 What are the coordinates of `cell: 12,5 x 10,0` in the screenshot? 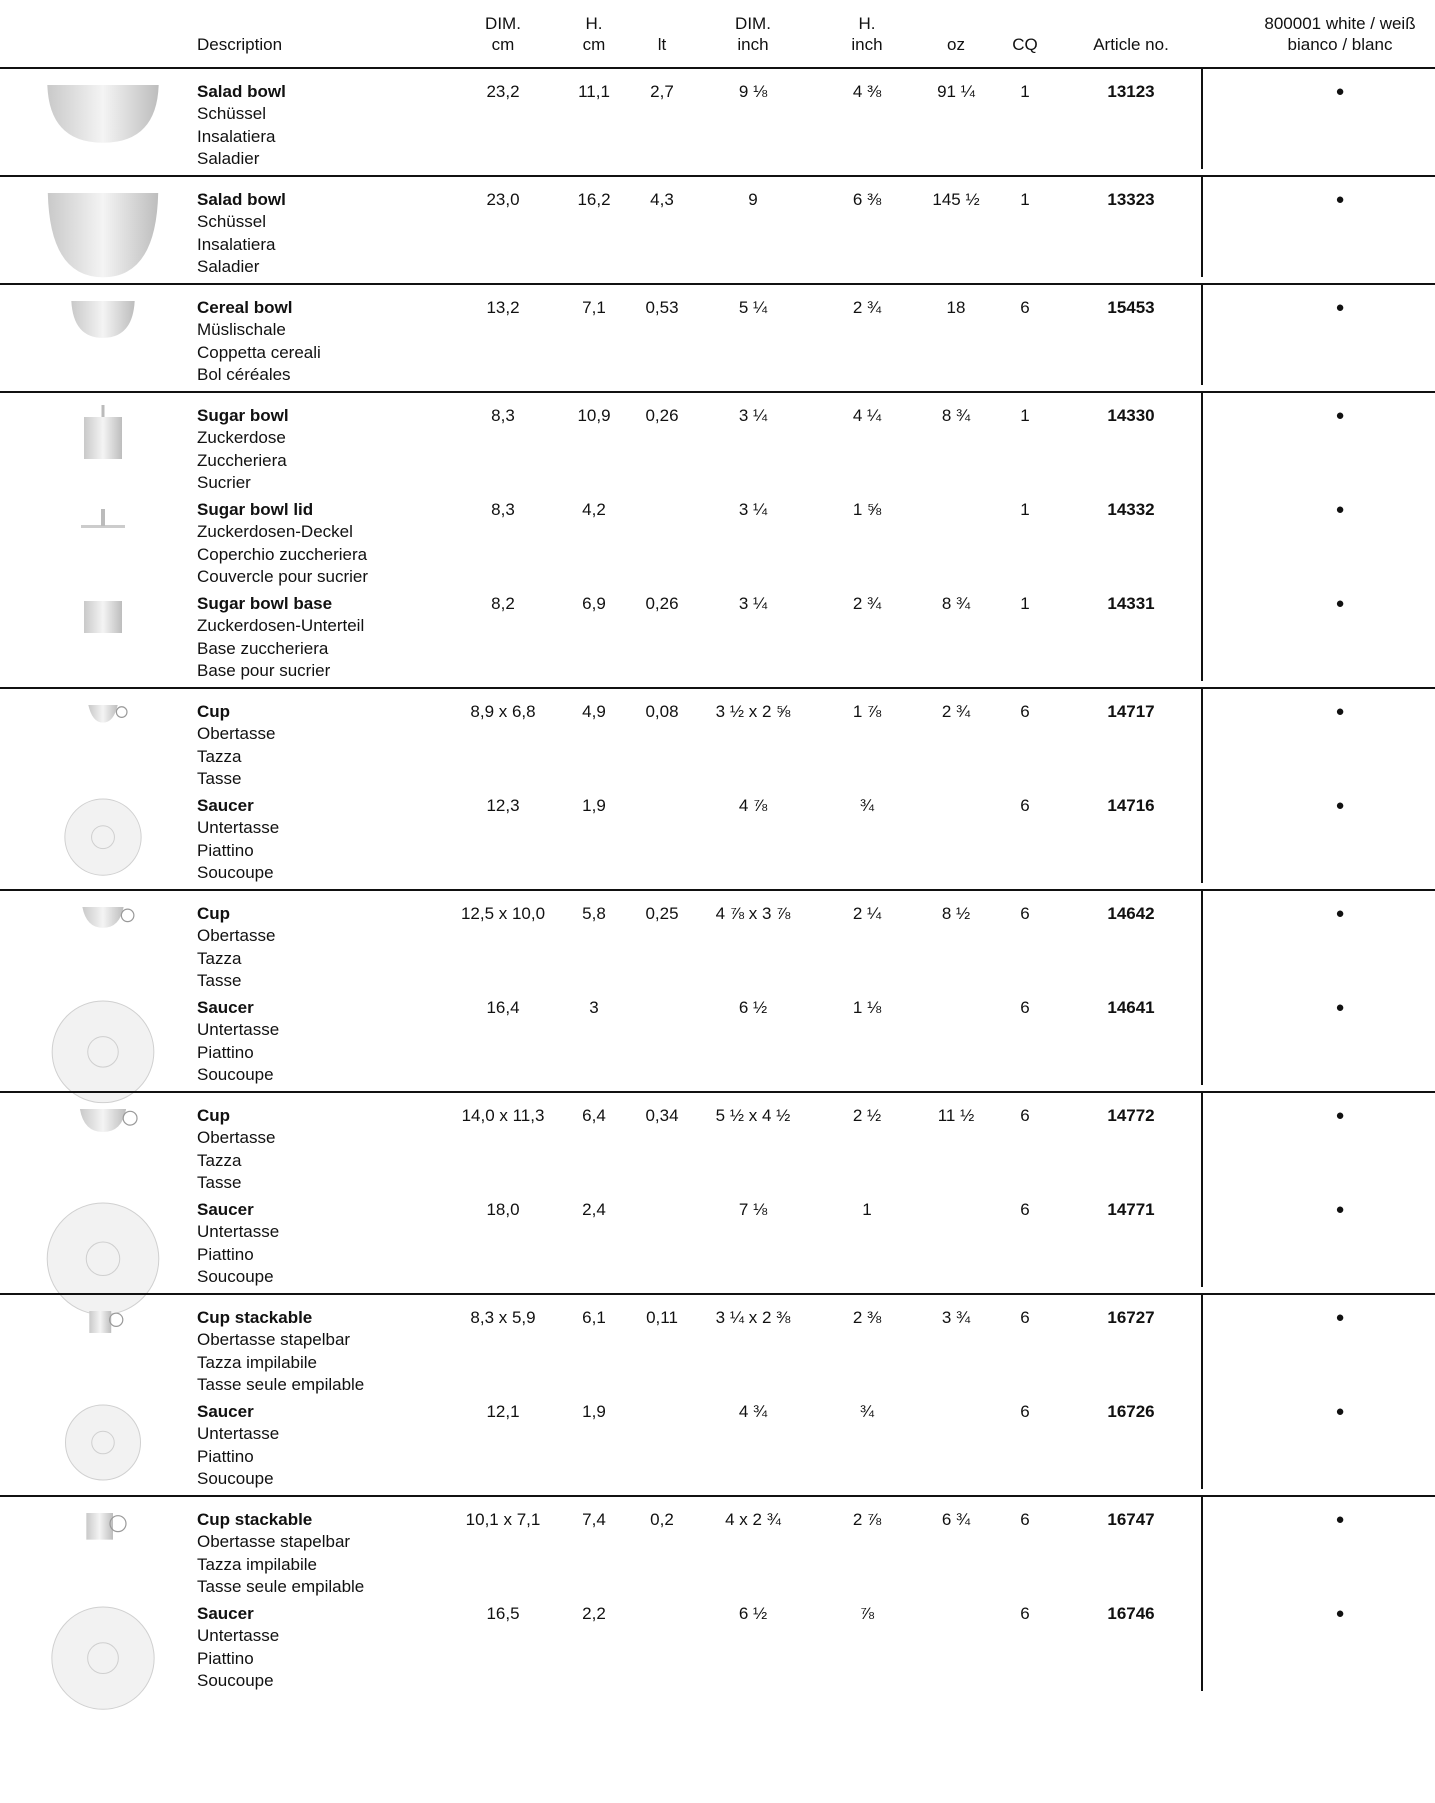 It's located at (503, 913).